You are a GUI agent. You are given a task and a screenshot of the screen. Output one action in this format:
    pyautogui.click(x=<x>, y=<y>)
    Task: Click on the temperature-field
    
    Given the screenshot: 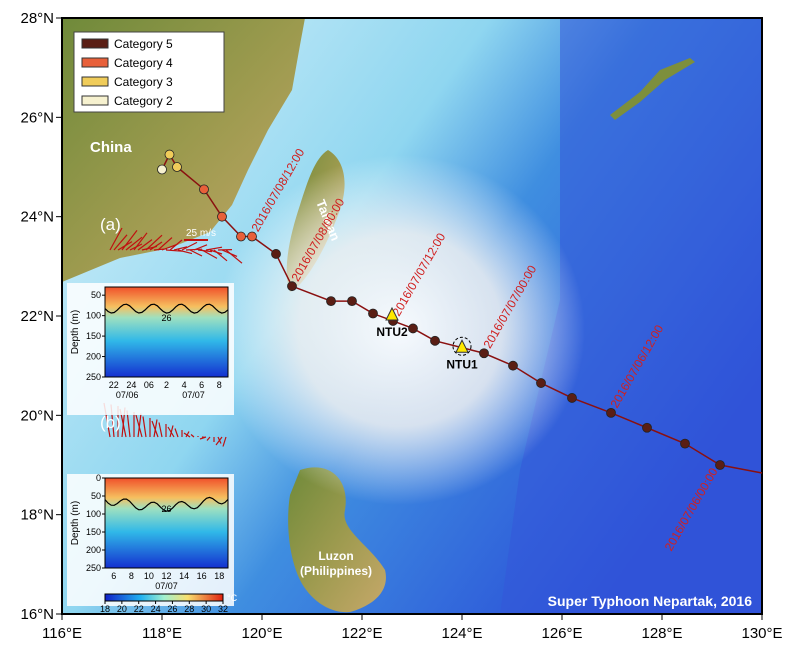 What is the action you would take?
    pyautogui.click(x=166, y=523)
    